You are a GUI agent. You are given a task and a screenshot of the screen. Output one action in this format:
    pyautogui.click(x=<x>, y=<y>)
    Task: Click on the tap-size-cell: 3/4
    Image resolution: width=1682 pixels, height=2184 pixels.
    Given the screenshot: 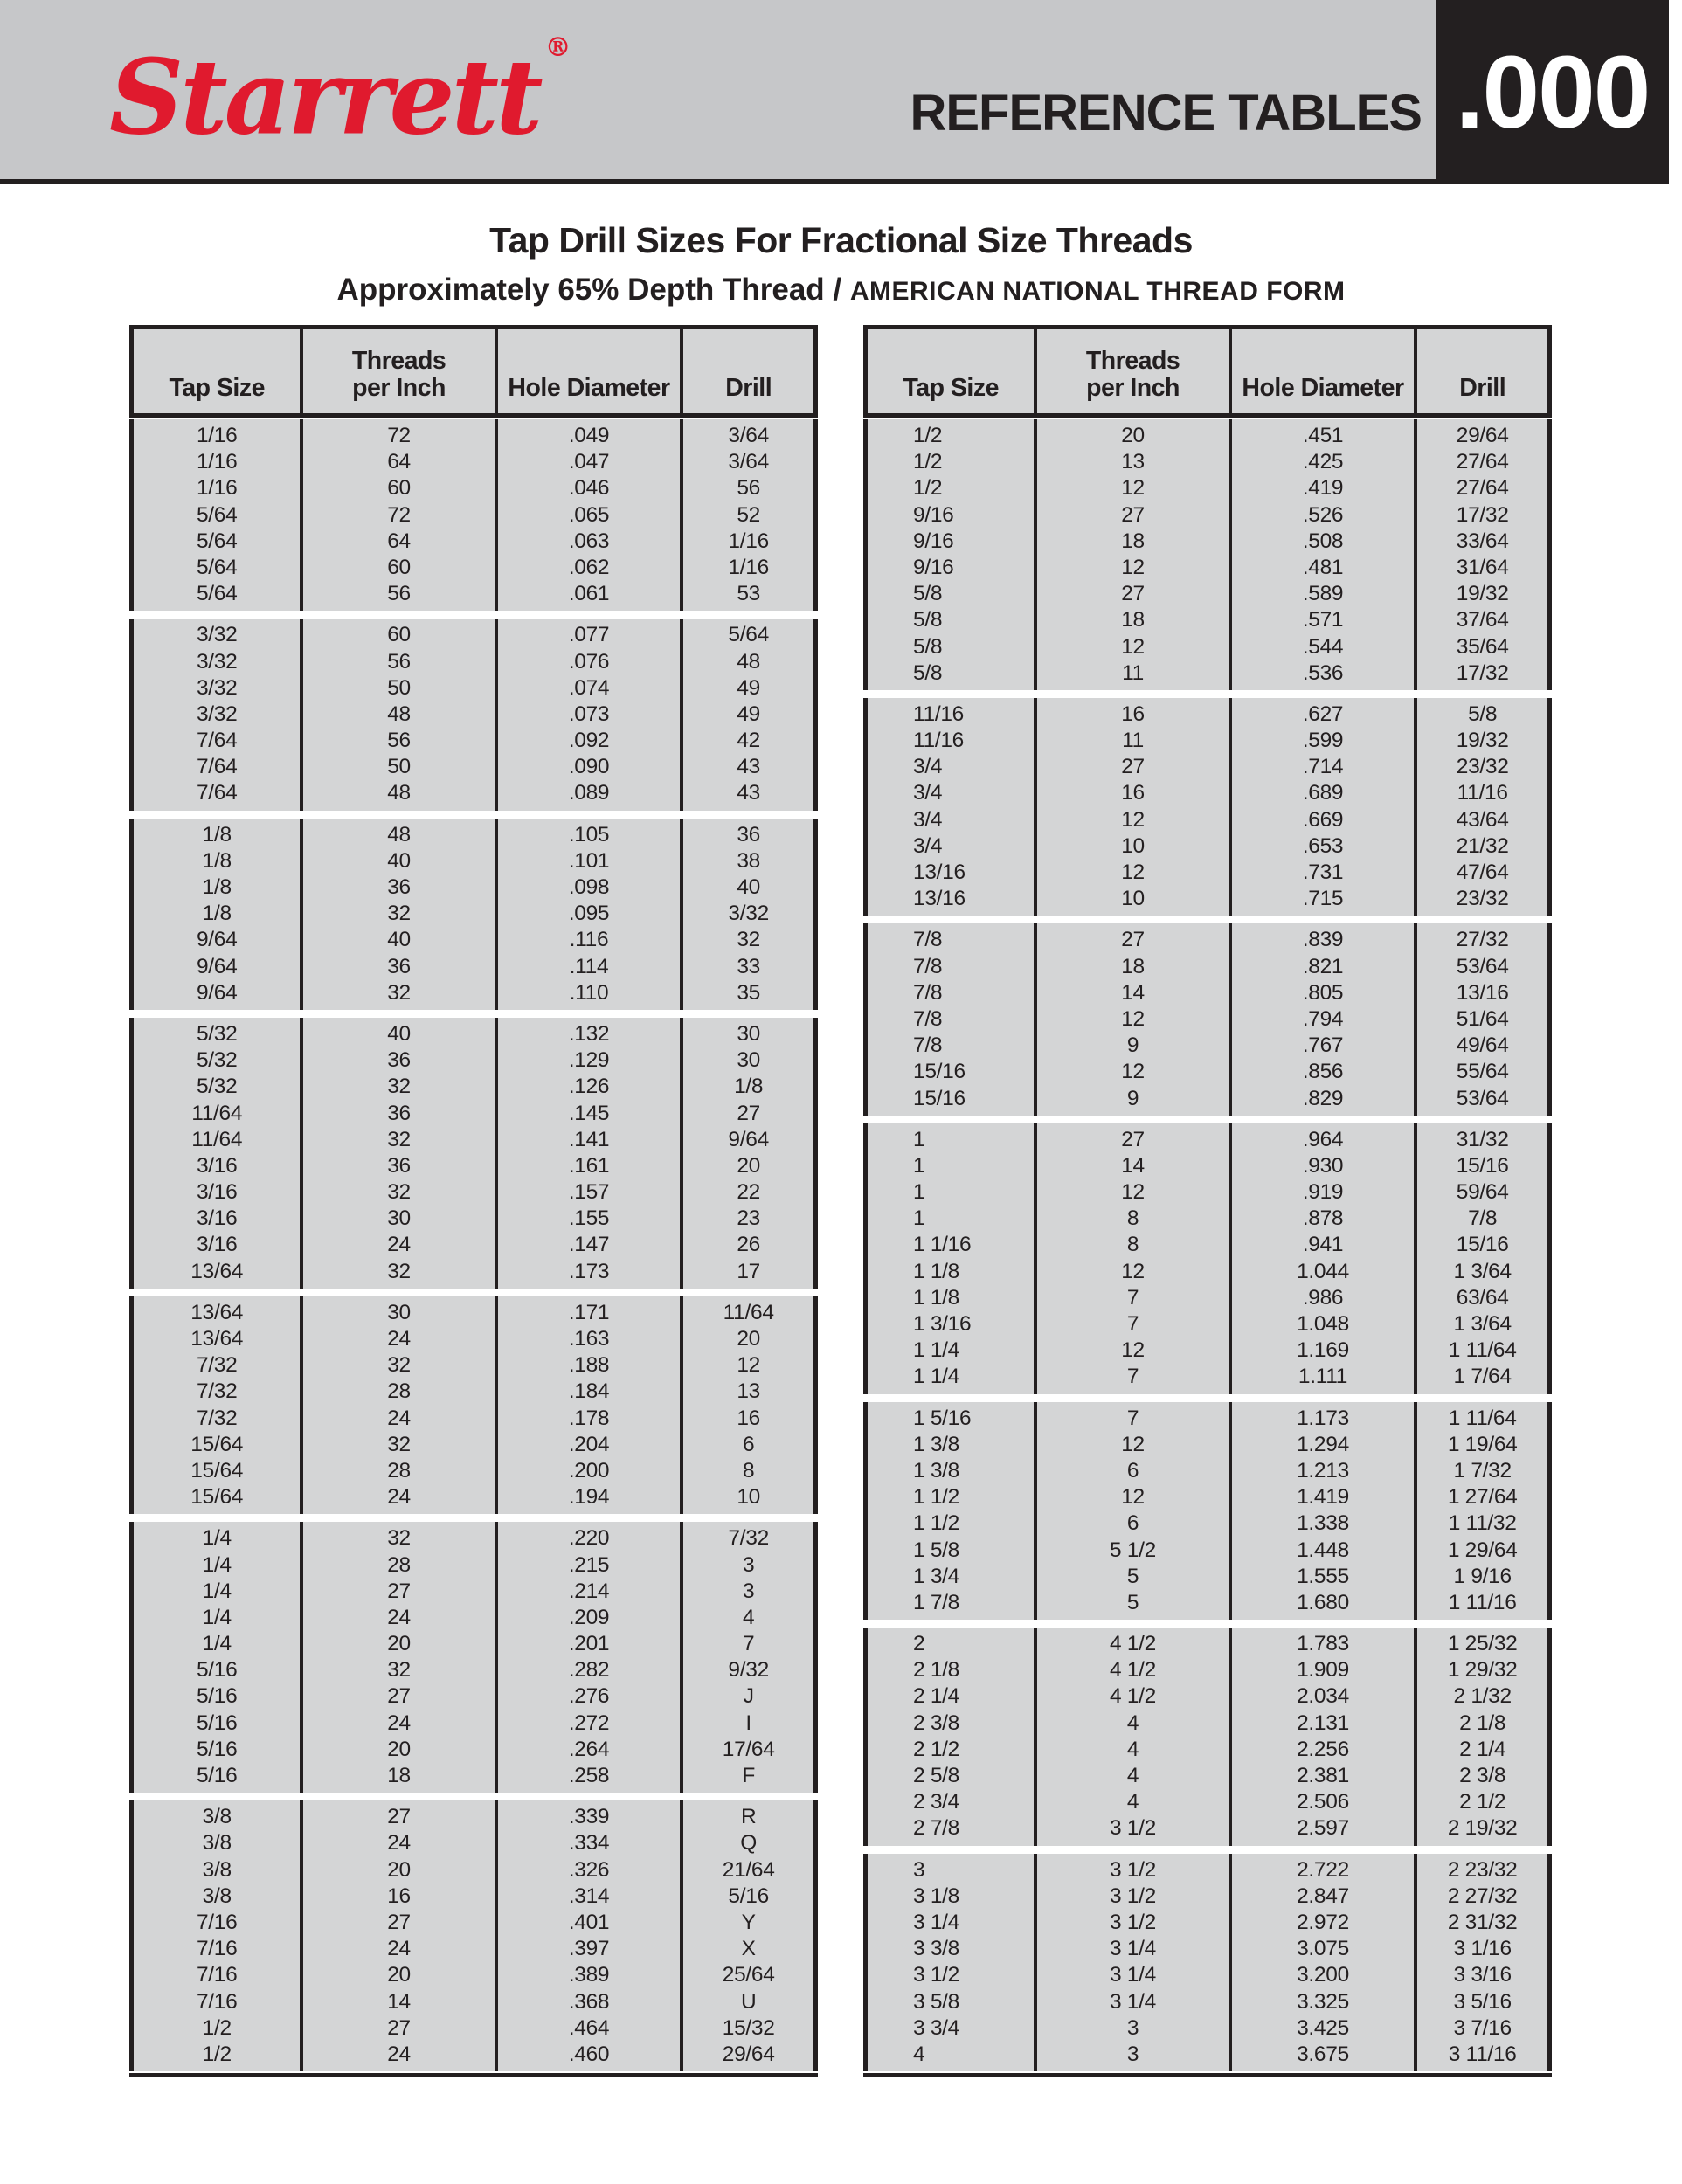 What is the action you would take?
    pyautogui.click(x=949, y=819)
    